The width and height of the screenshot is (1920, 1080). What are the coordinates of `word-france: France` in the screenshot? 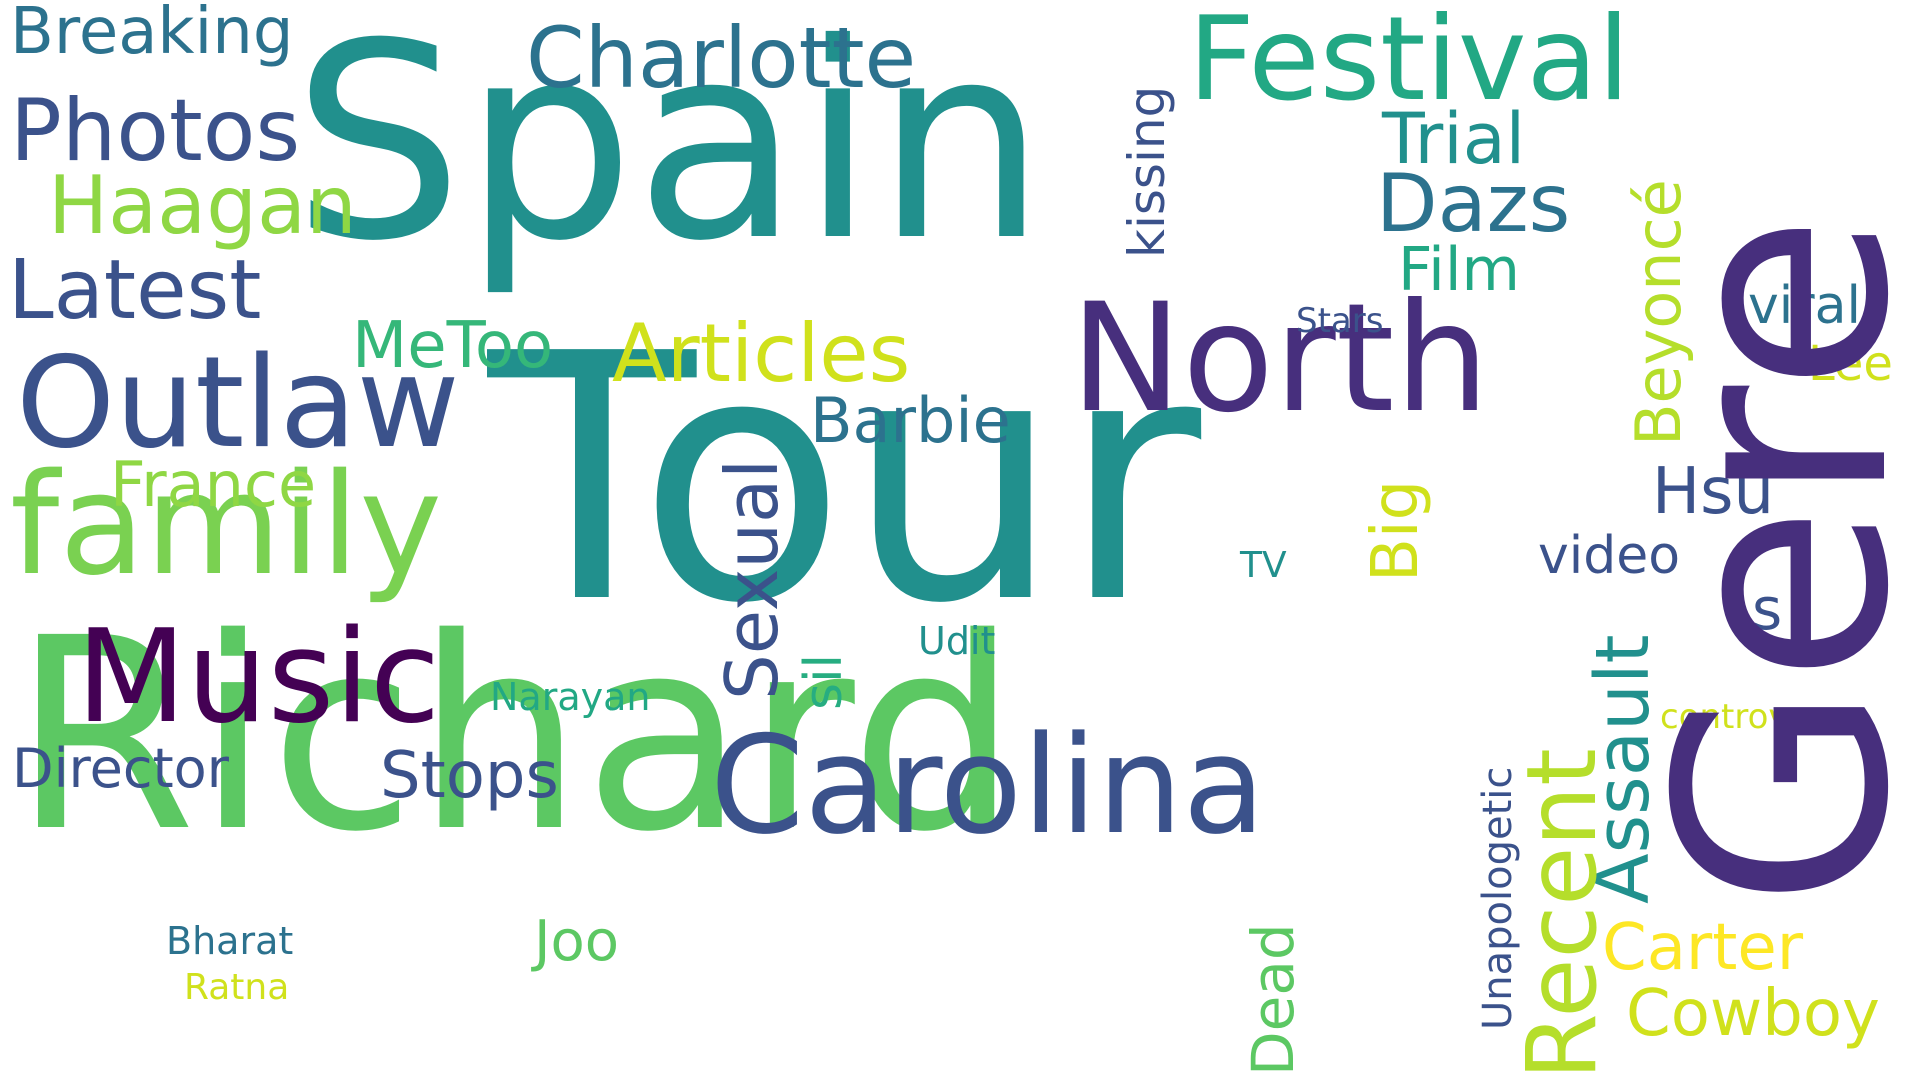 It's located at (213, 484).